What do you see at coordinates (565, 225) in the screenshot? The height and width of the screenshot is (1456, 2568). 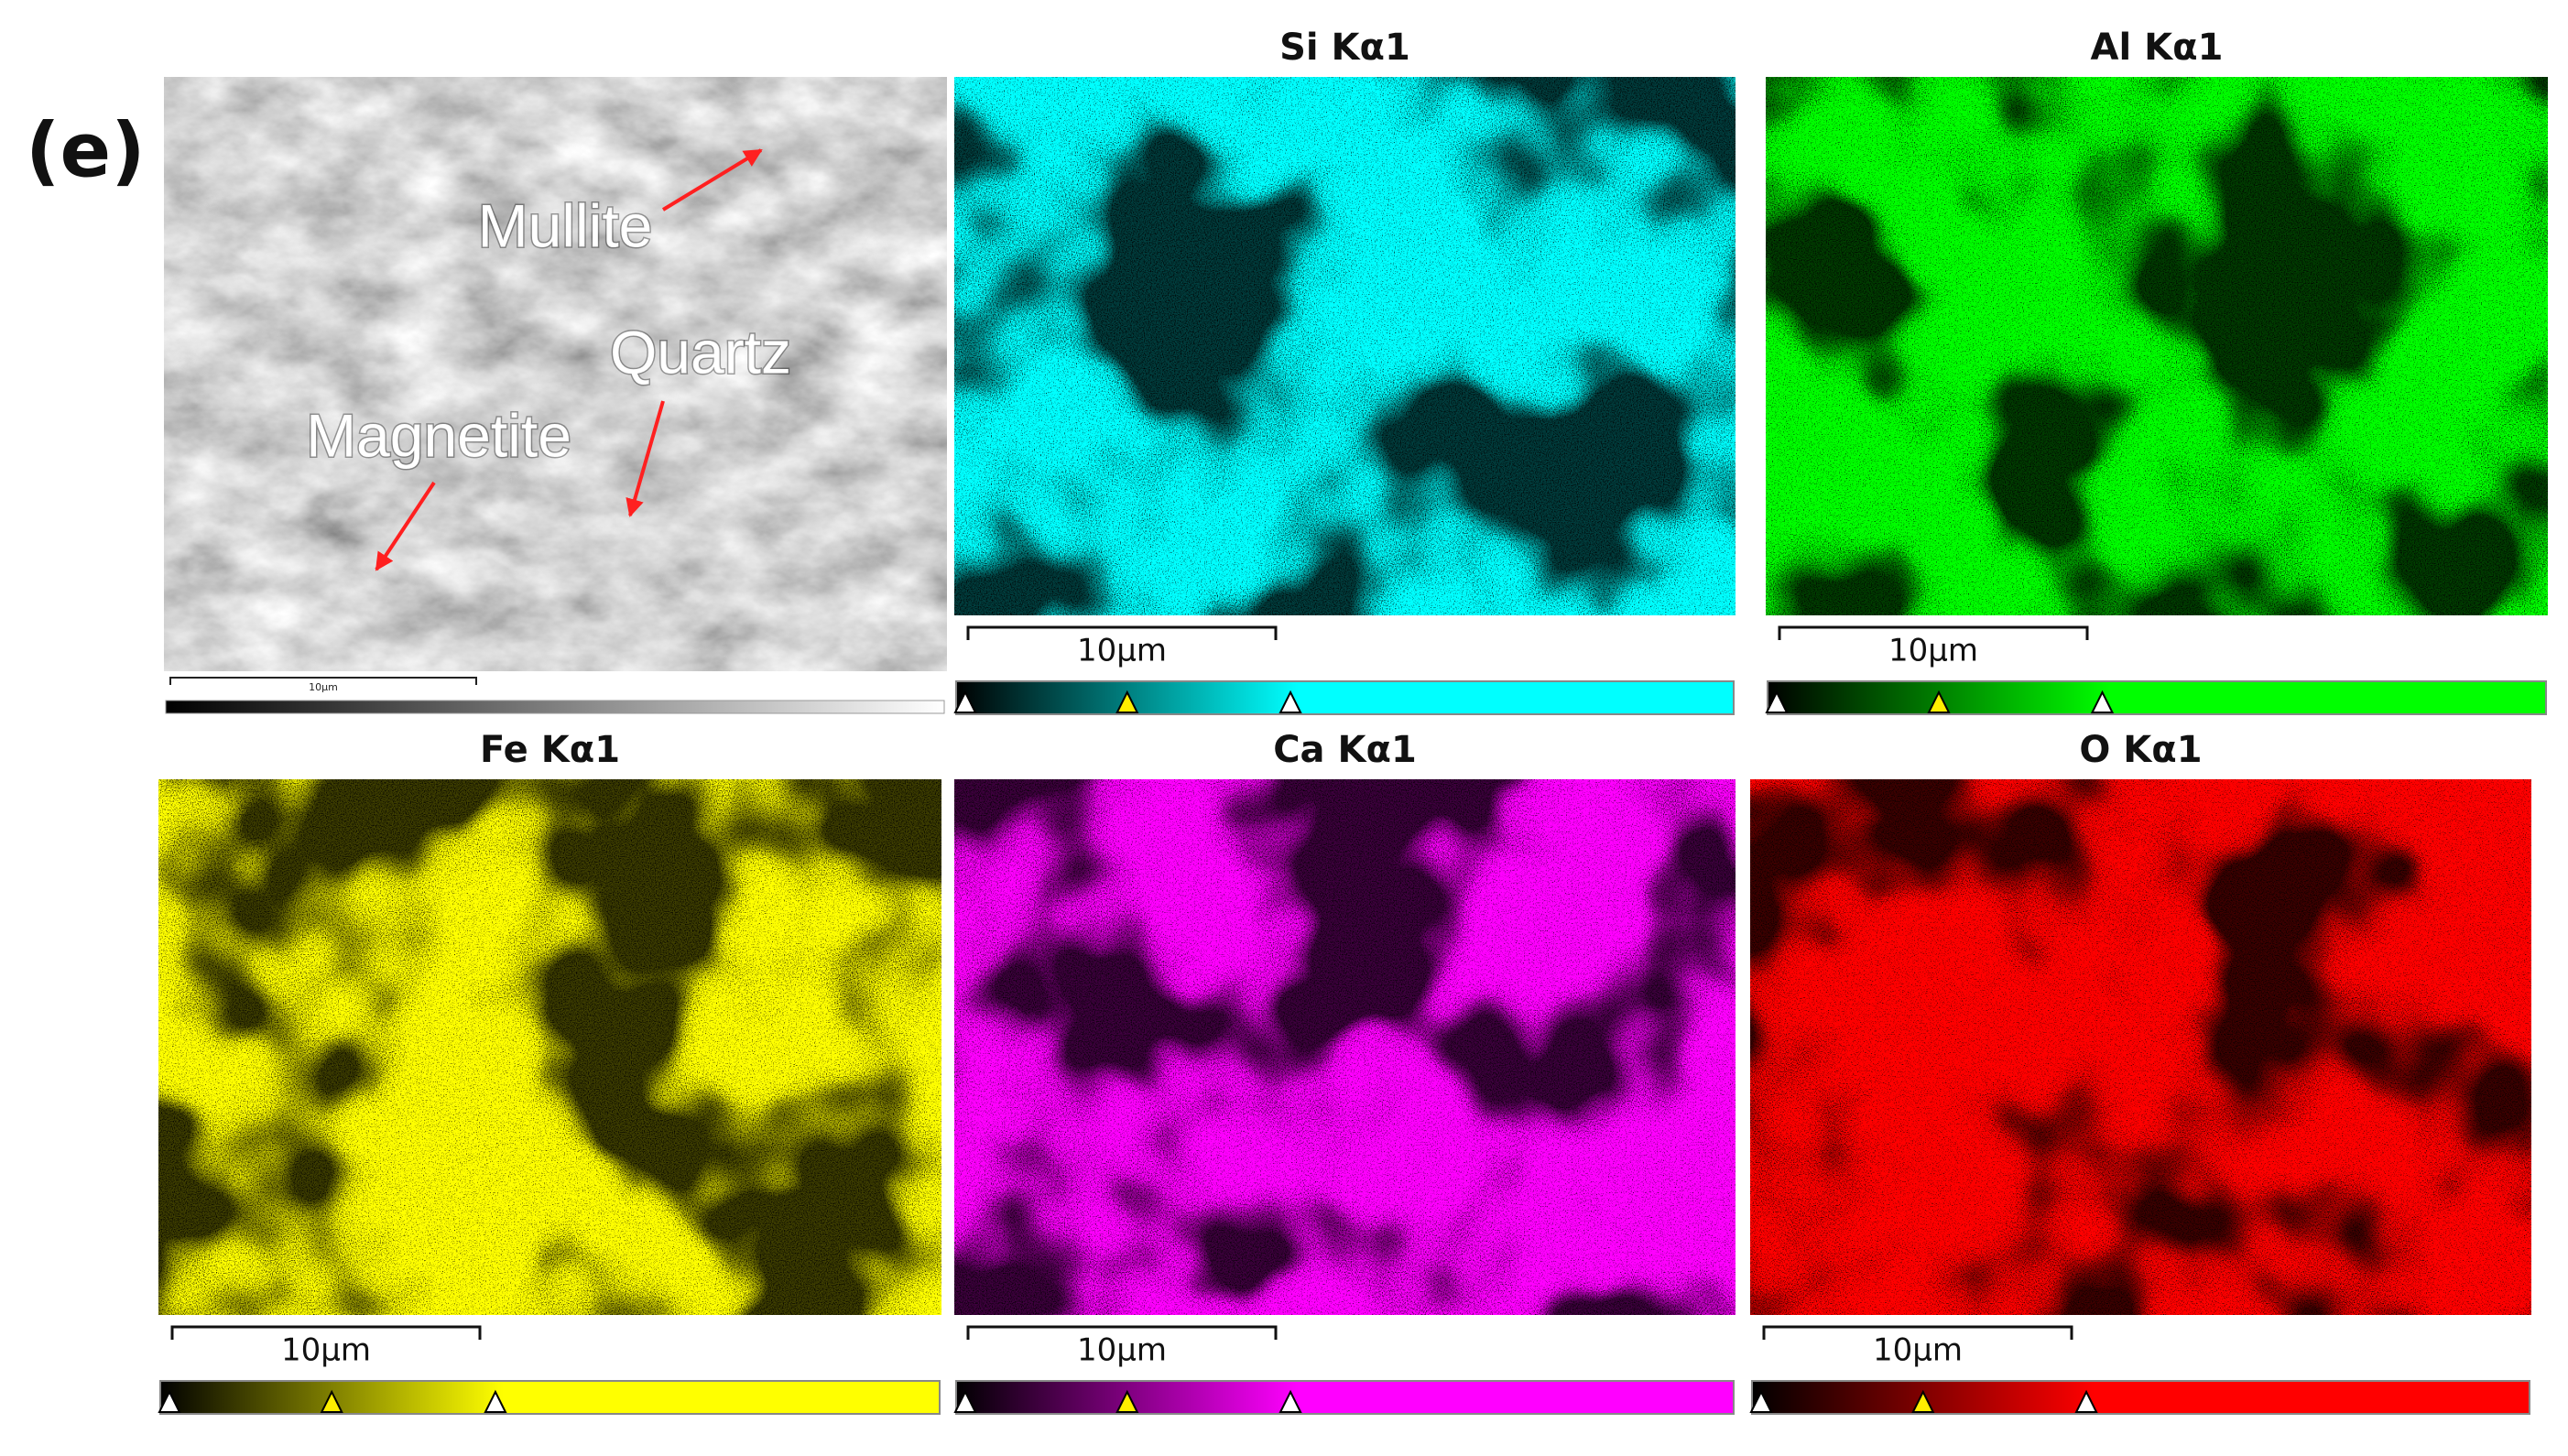 I see `annotation: Mullite` at bounding box center [565, 225].